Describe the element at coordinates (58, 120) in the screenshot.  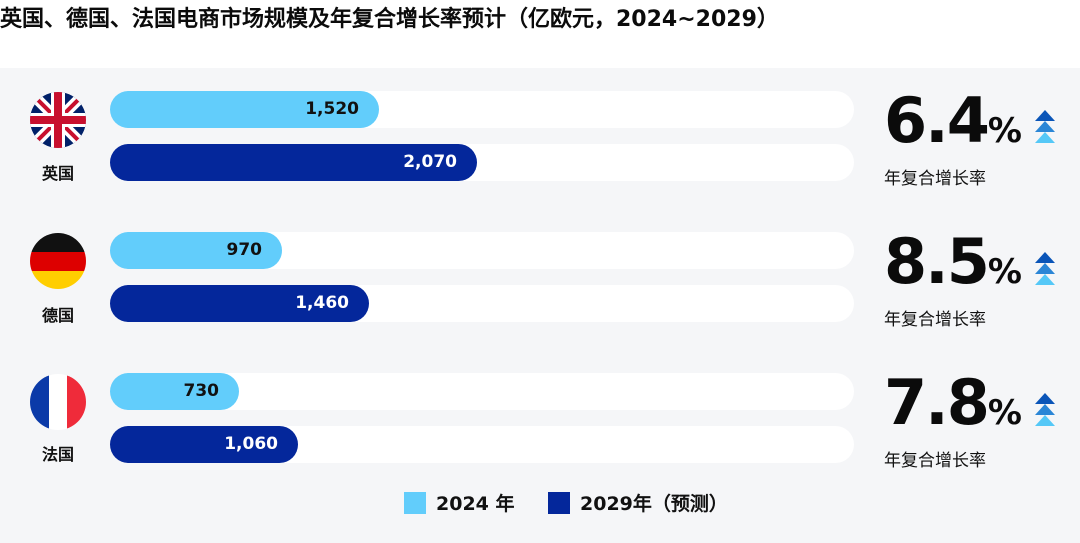
I see `uk-flag-icon` at that location.